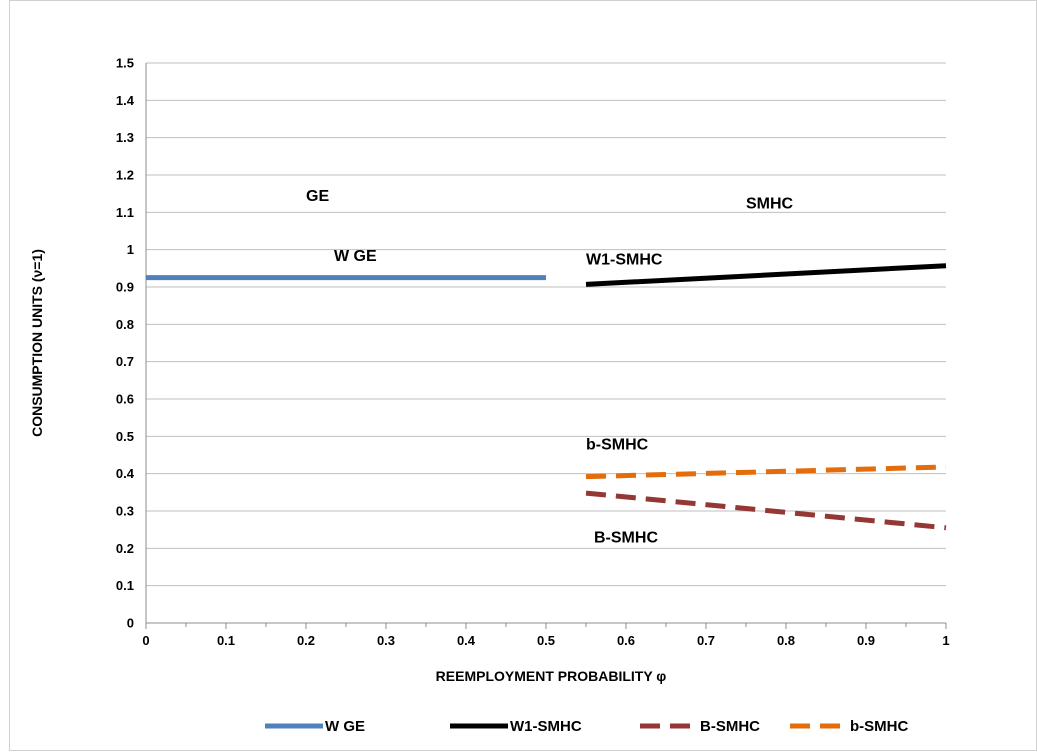 The image size is (1037, 752). What do you see at coordinates (125, 361) in the screenshot?
I see `y-tick-label: 0.7` at bounding box center [125, 361].